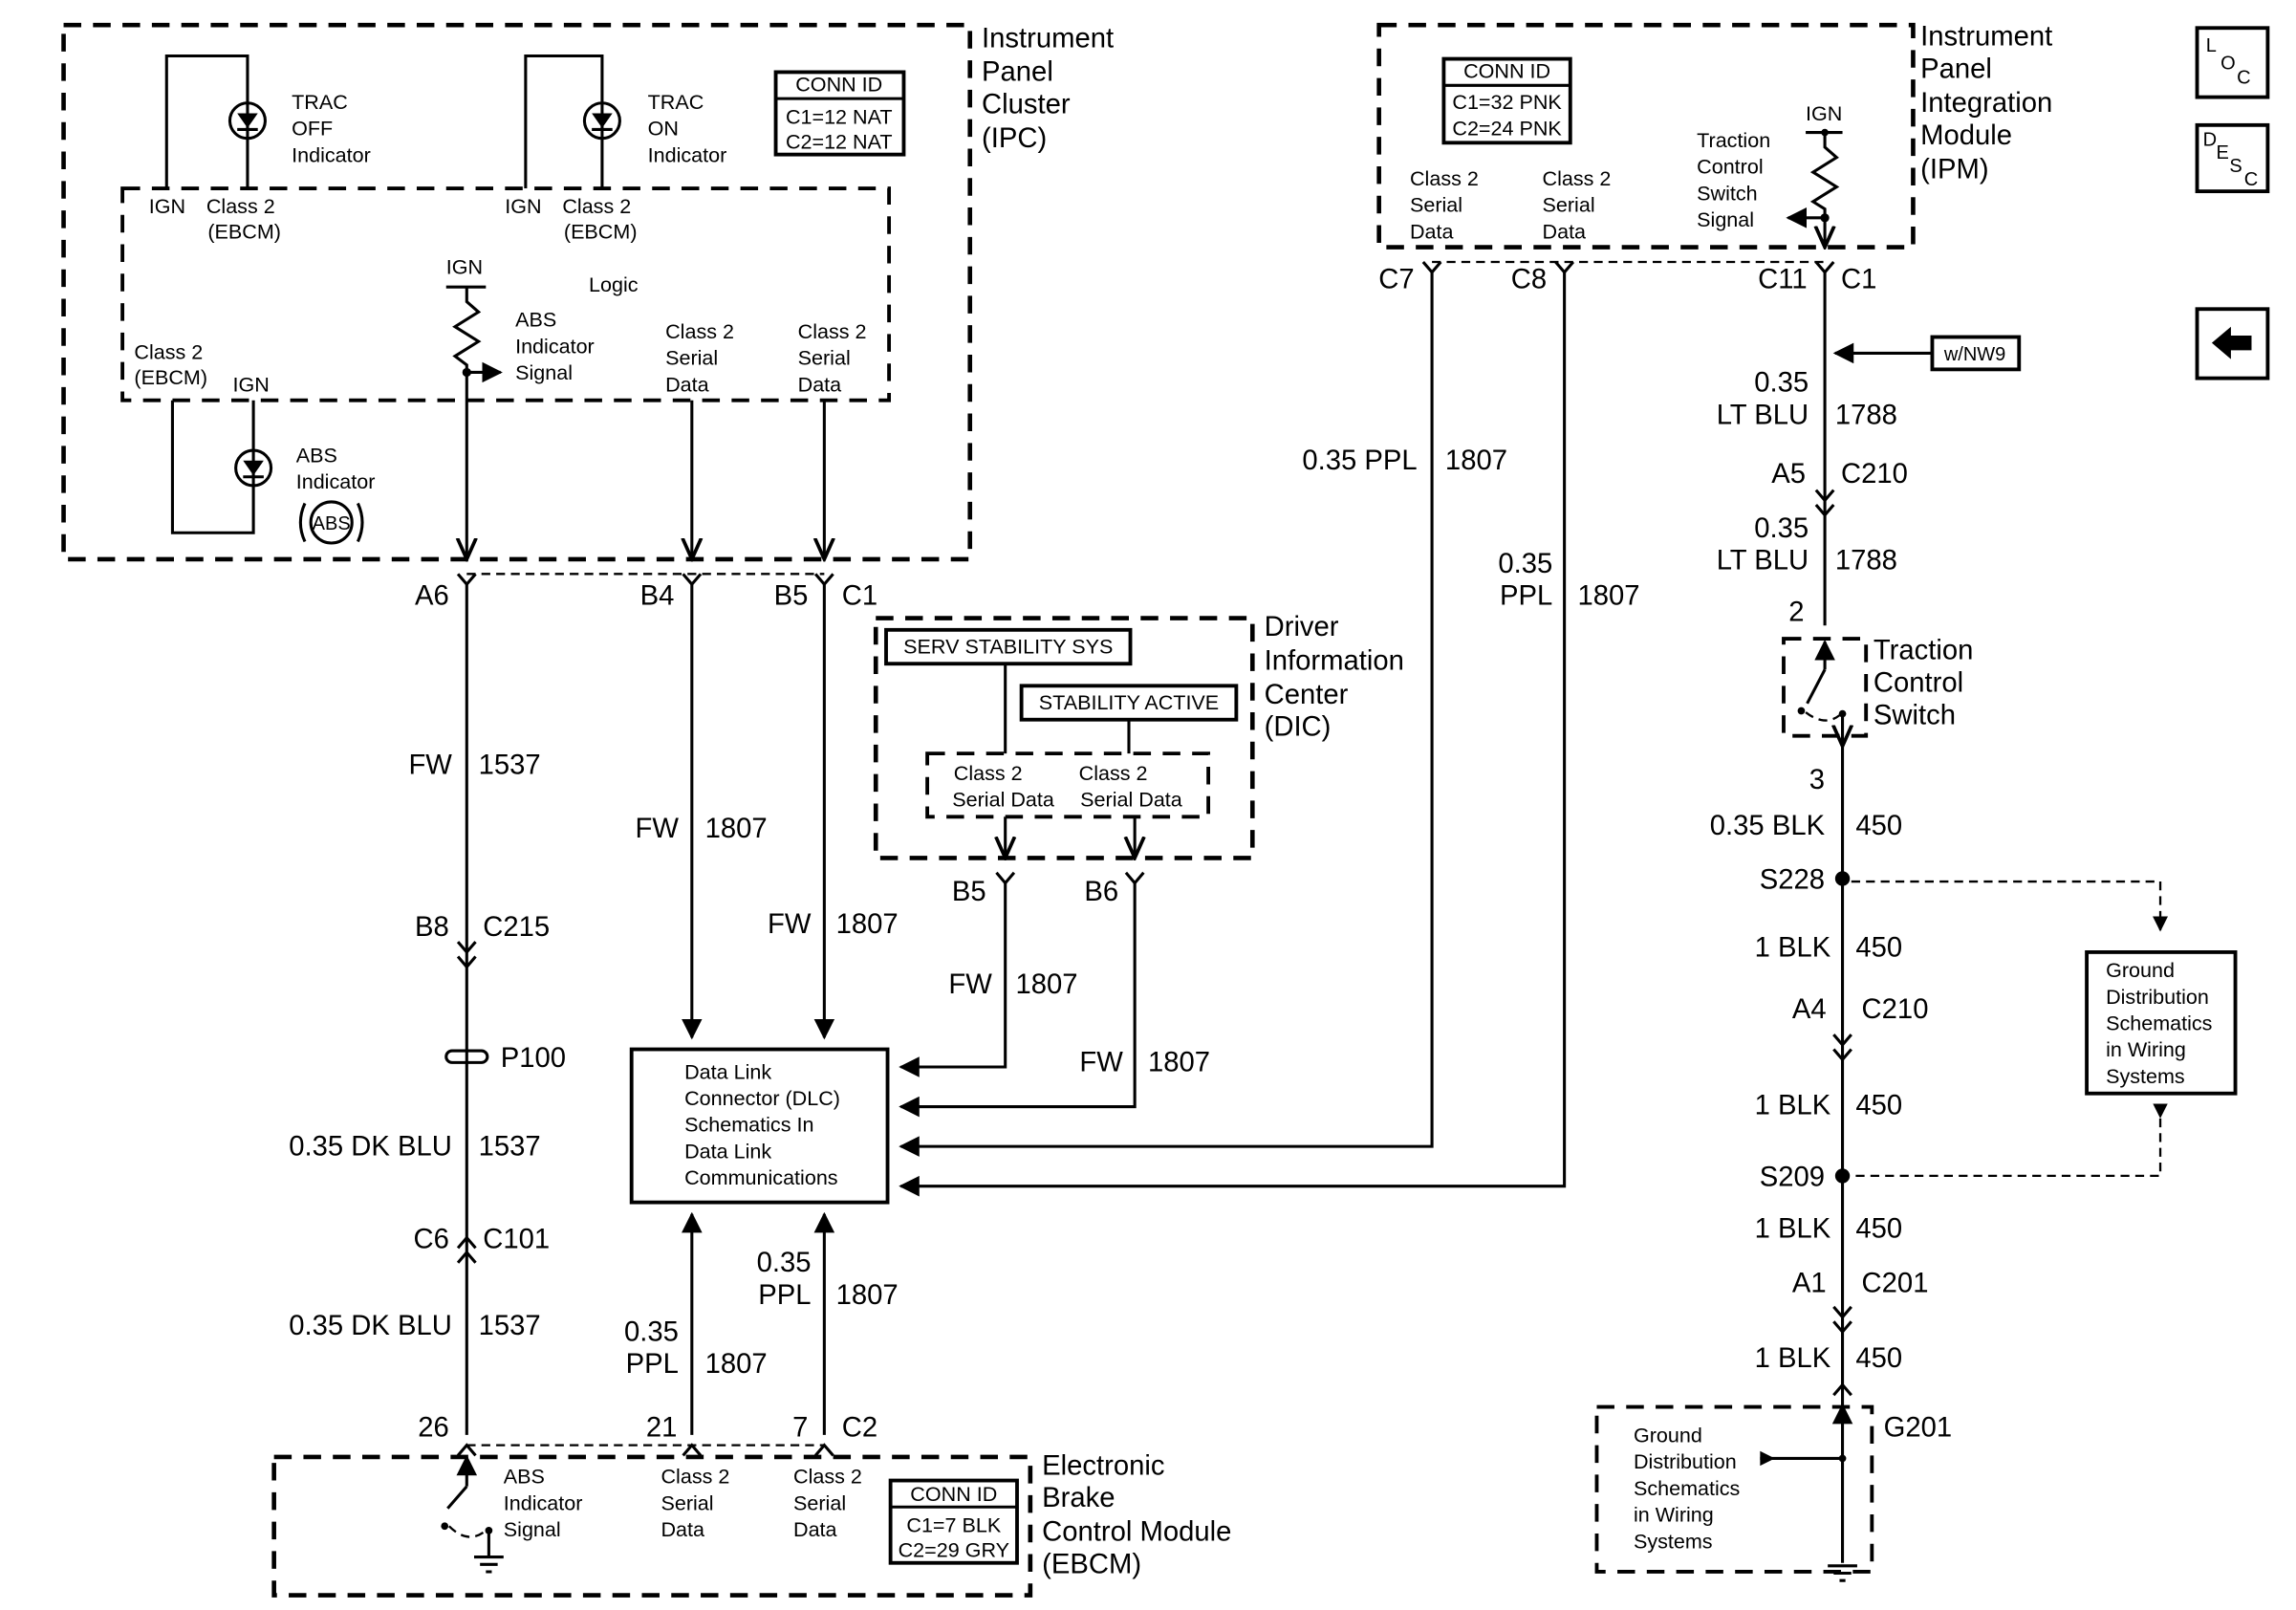 The width and height of the screenshot is (2296, 1610). I want to click on circuit-number: 1537, so click(510, 766).